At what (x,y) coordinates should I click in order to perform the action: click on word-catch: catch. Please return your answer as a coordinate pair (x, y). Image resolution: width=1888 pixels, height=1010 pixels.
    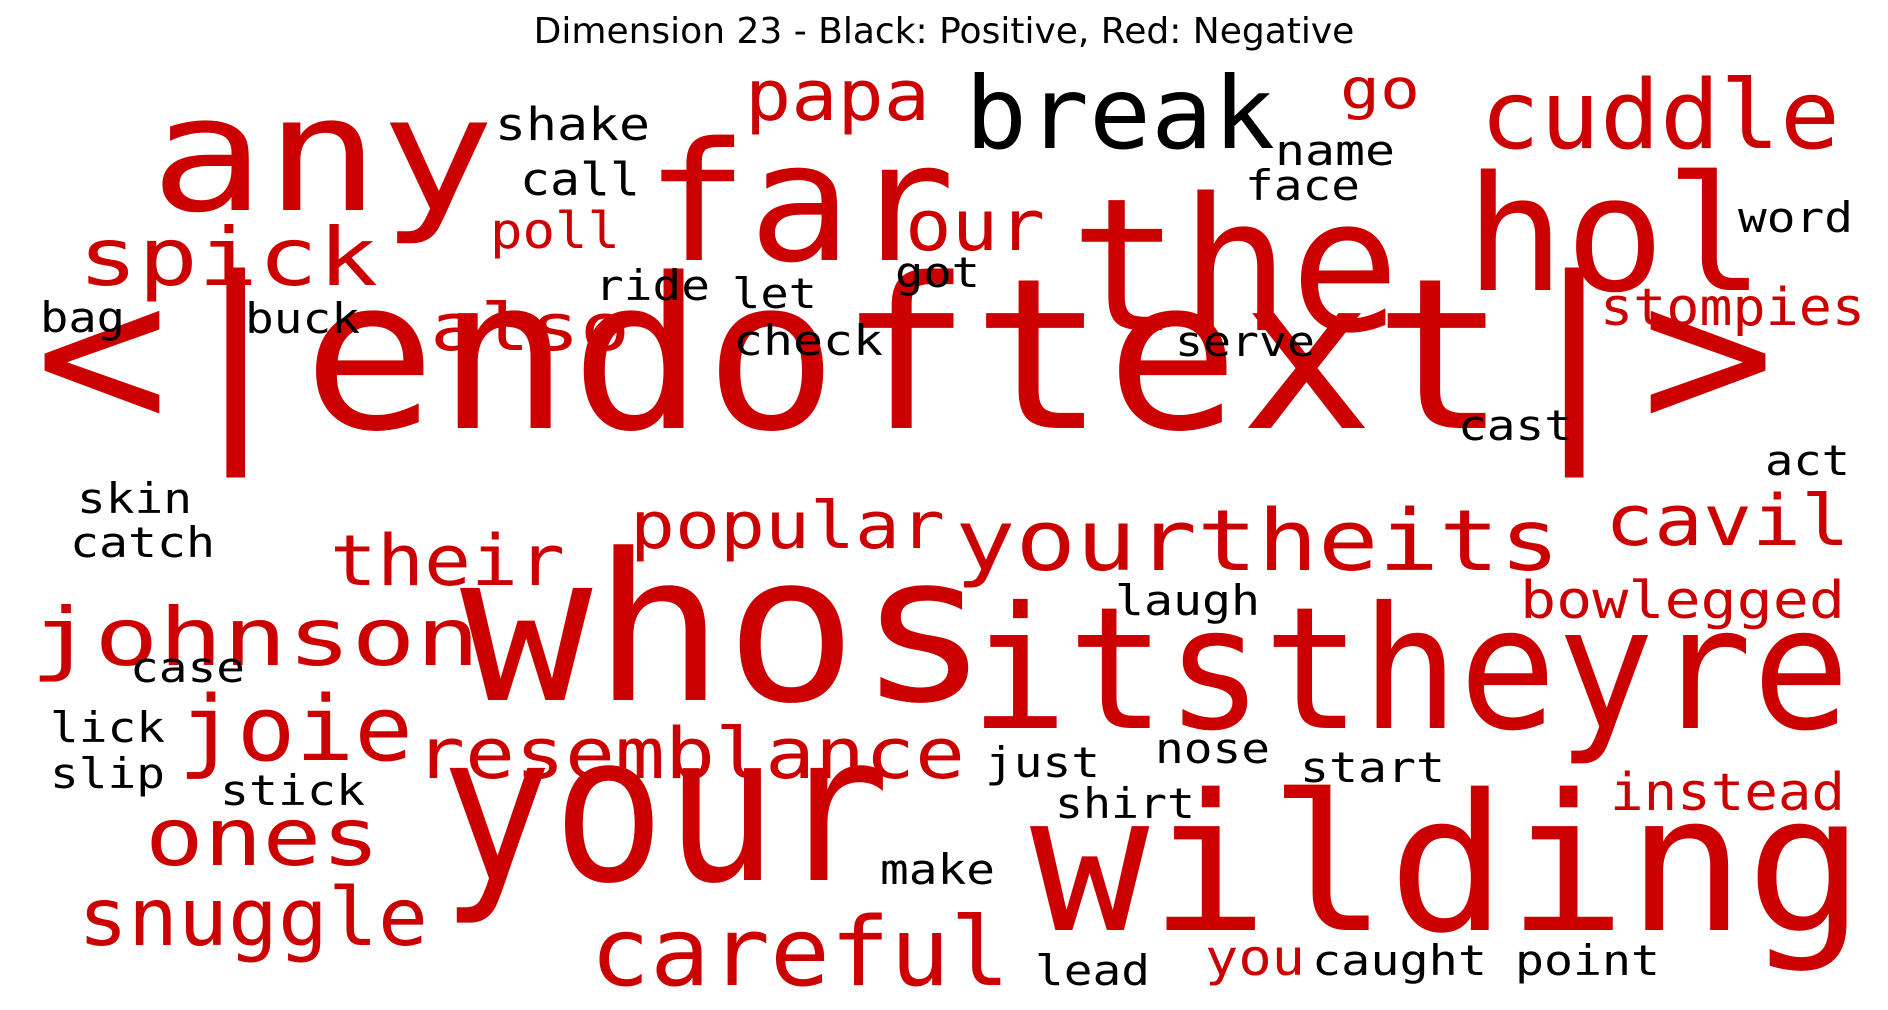
    Looking at the image, I should click on (142, 542).